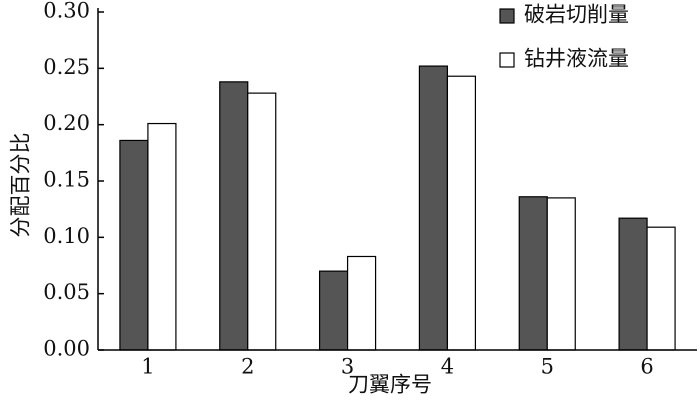 This screenshot has width=700, height=408. I want to click on legend-label: 破岩切削量, so click(576, 15).